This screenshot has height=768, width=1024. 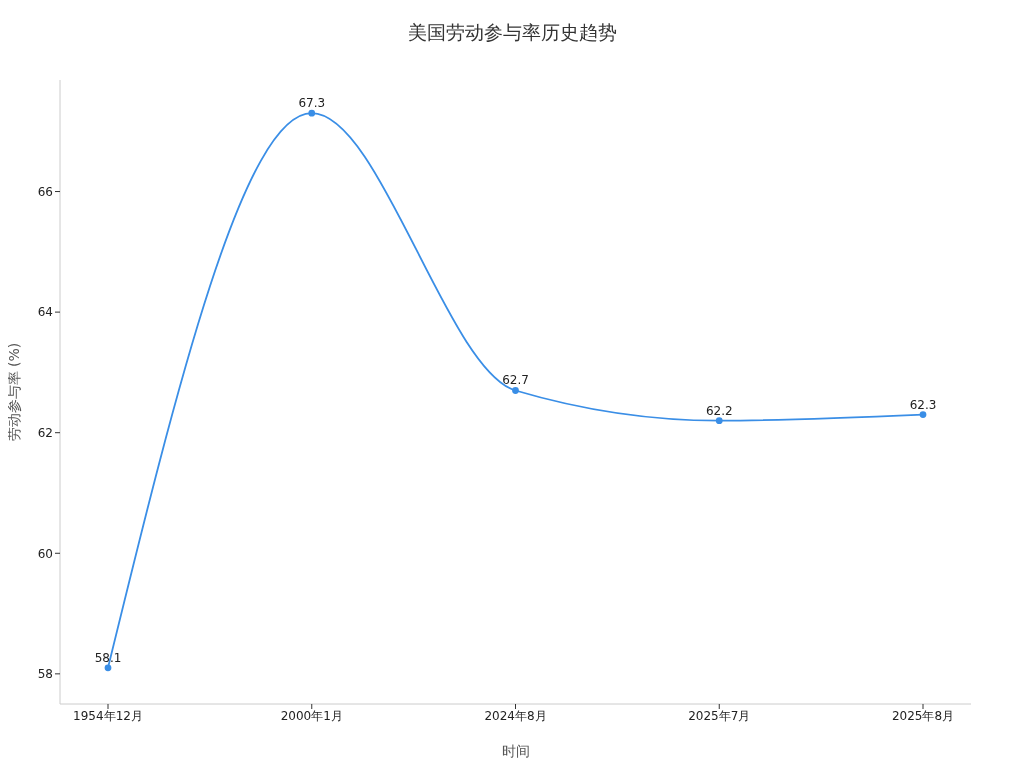 What do you see at coordinates (515, 715) in the screenshot?
I see `x-tick-label: 2024年8月` at bounding box center [515, 715].